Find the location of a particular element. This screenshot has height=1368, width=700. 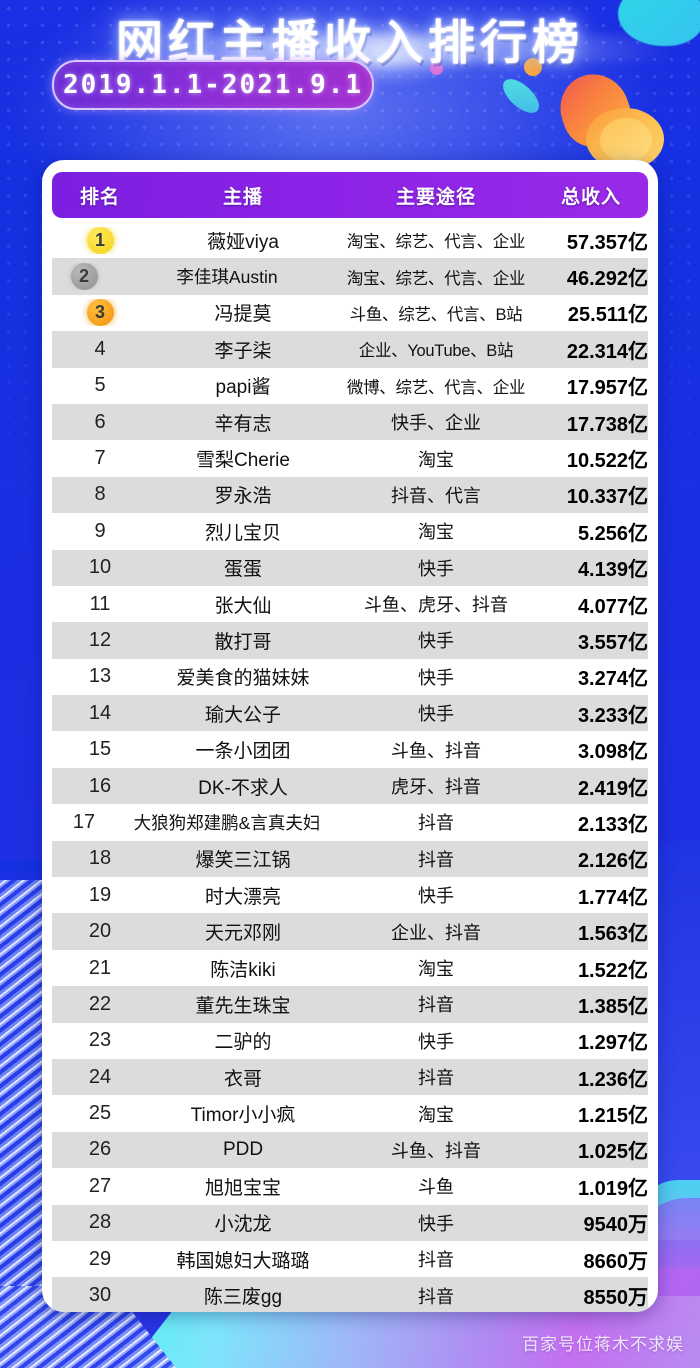

cell-total-income: 2.419亿 is located at coordinates (612, 788).